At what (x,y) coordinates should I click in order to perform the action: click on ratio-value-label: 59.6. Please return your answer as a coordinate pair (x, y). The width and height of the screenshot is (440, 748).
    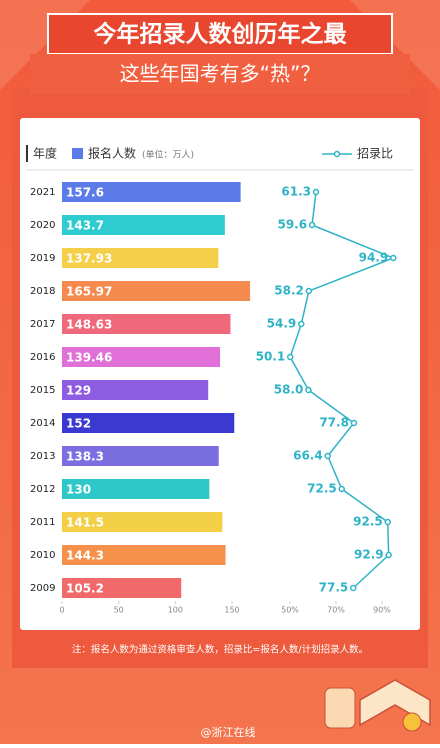
    Looking at the image, I should click on (292, 225).